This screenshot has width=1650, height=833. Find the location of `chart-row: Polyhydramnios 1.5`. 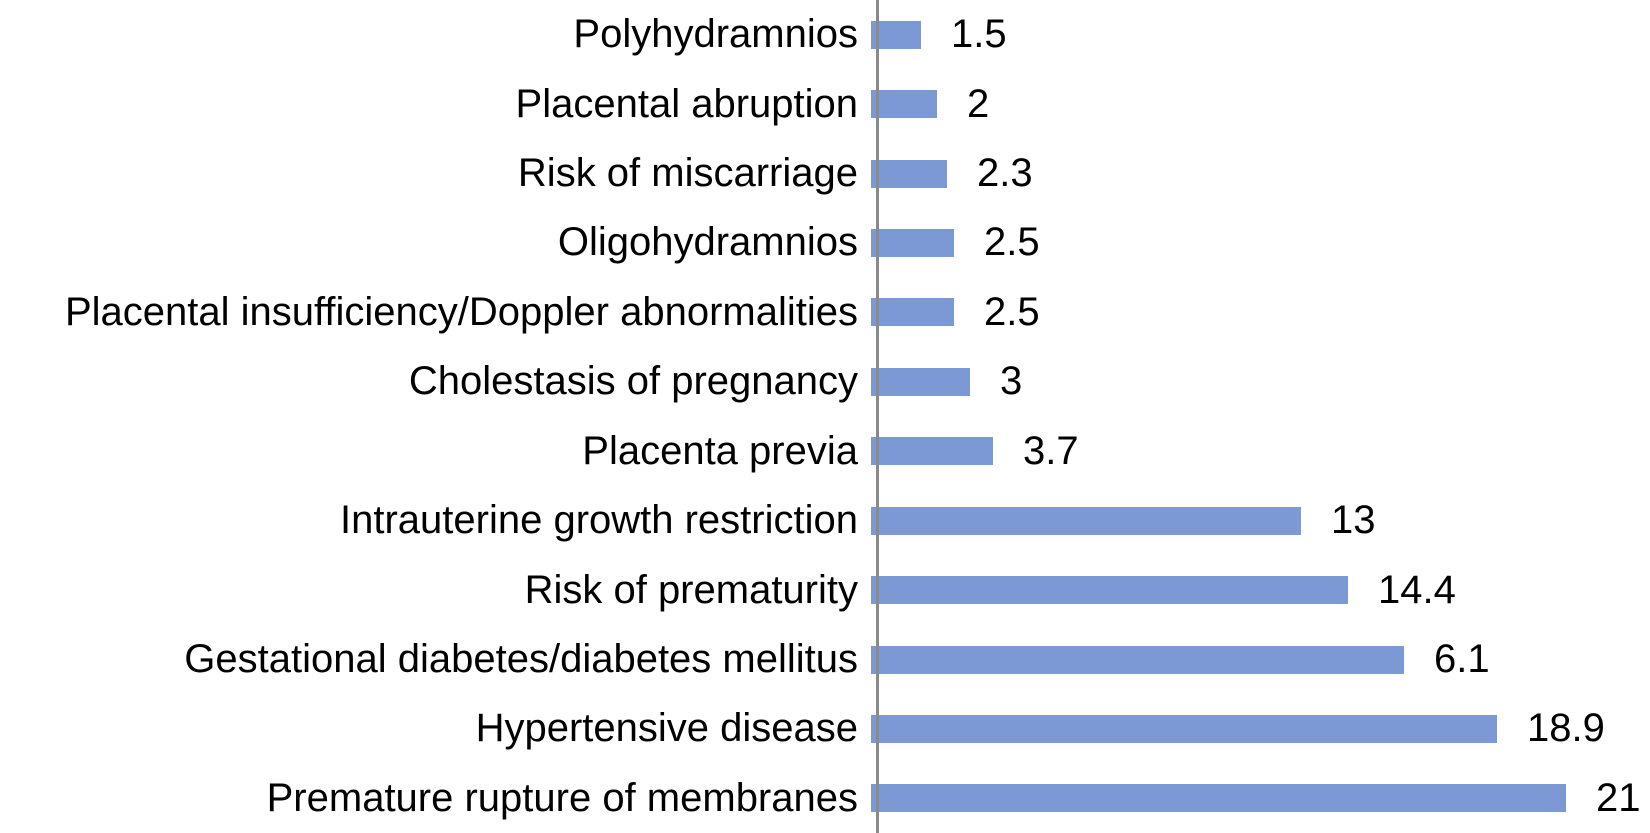

chart-row: Polyhydramnios 1.5 is located at coordinates (825, 34).